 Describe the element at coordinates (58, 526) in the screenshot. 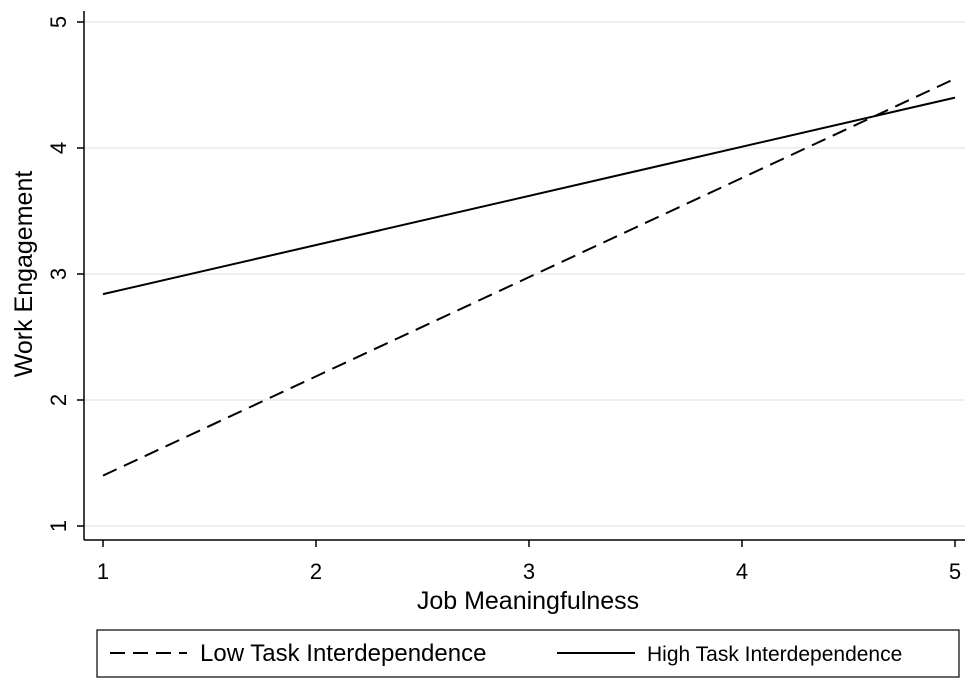

I see `y-tick-label: 1` at that location.